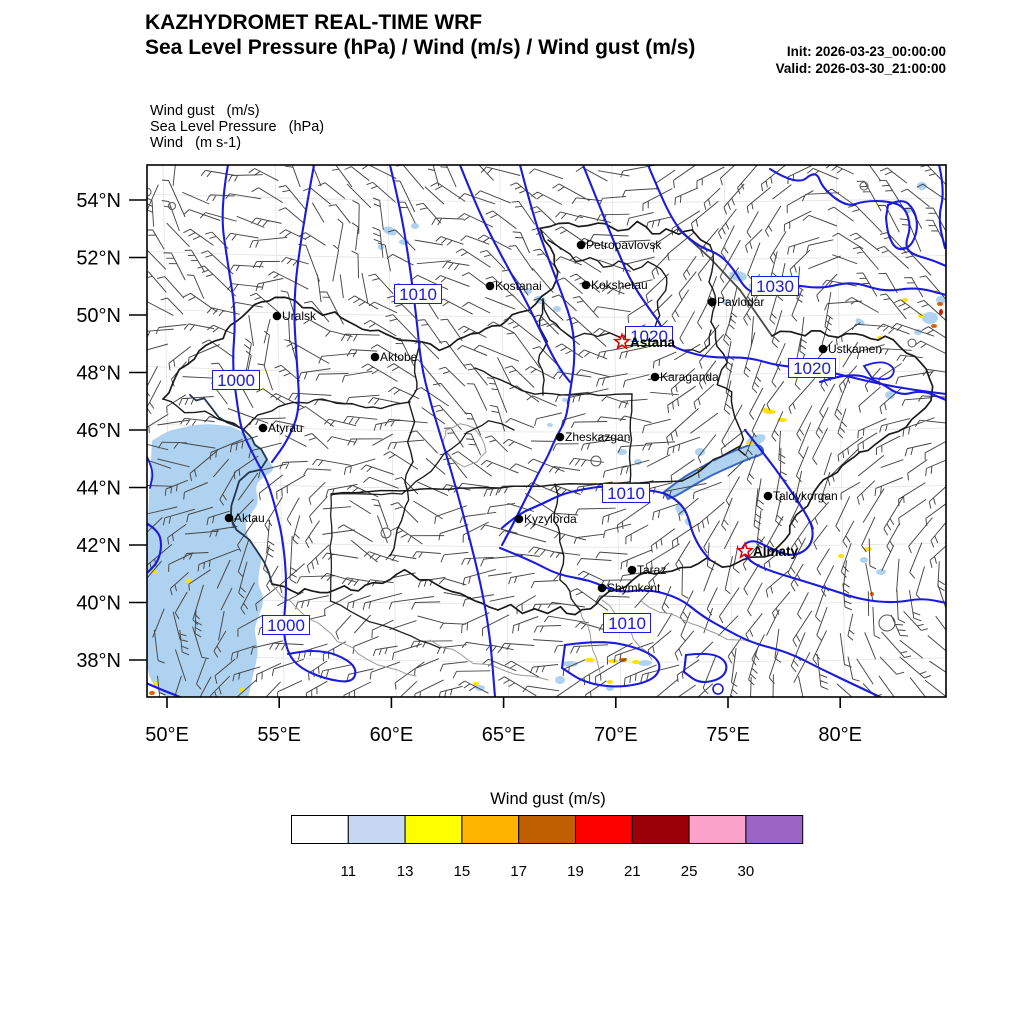  I want to click on svg-text: Almaty, so click(776, 551).